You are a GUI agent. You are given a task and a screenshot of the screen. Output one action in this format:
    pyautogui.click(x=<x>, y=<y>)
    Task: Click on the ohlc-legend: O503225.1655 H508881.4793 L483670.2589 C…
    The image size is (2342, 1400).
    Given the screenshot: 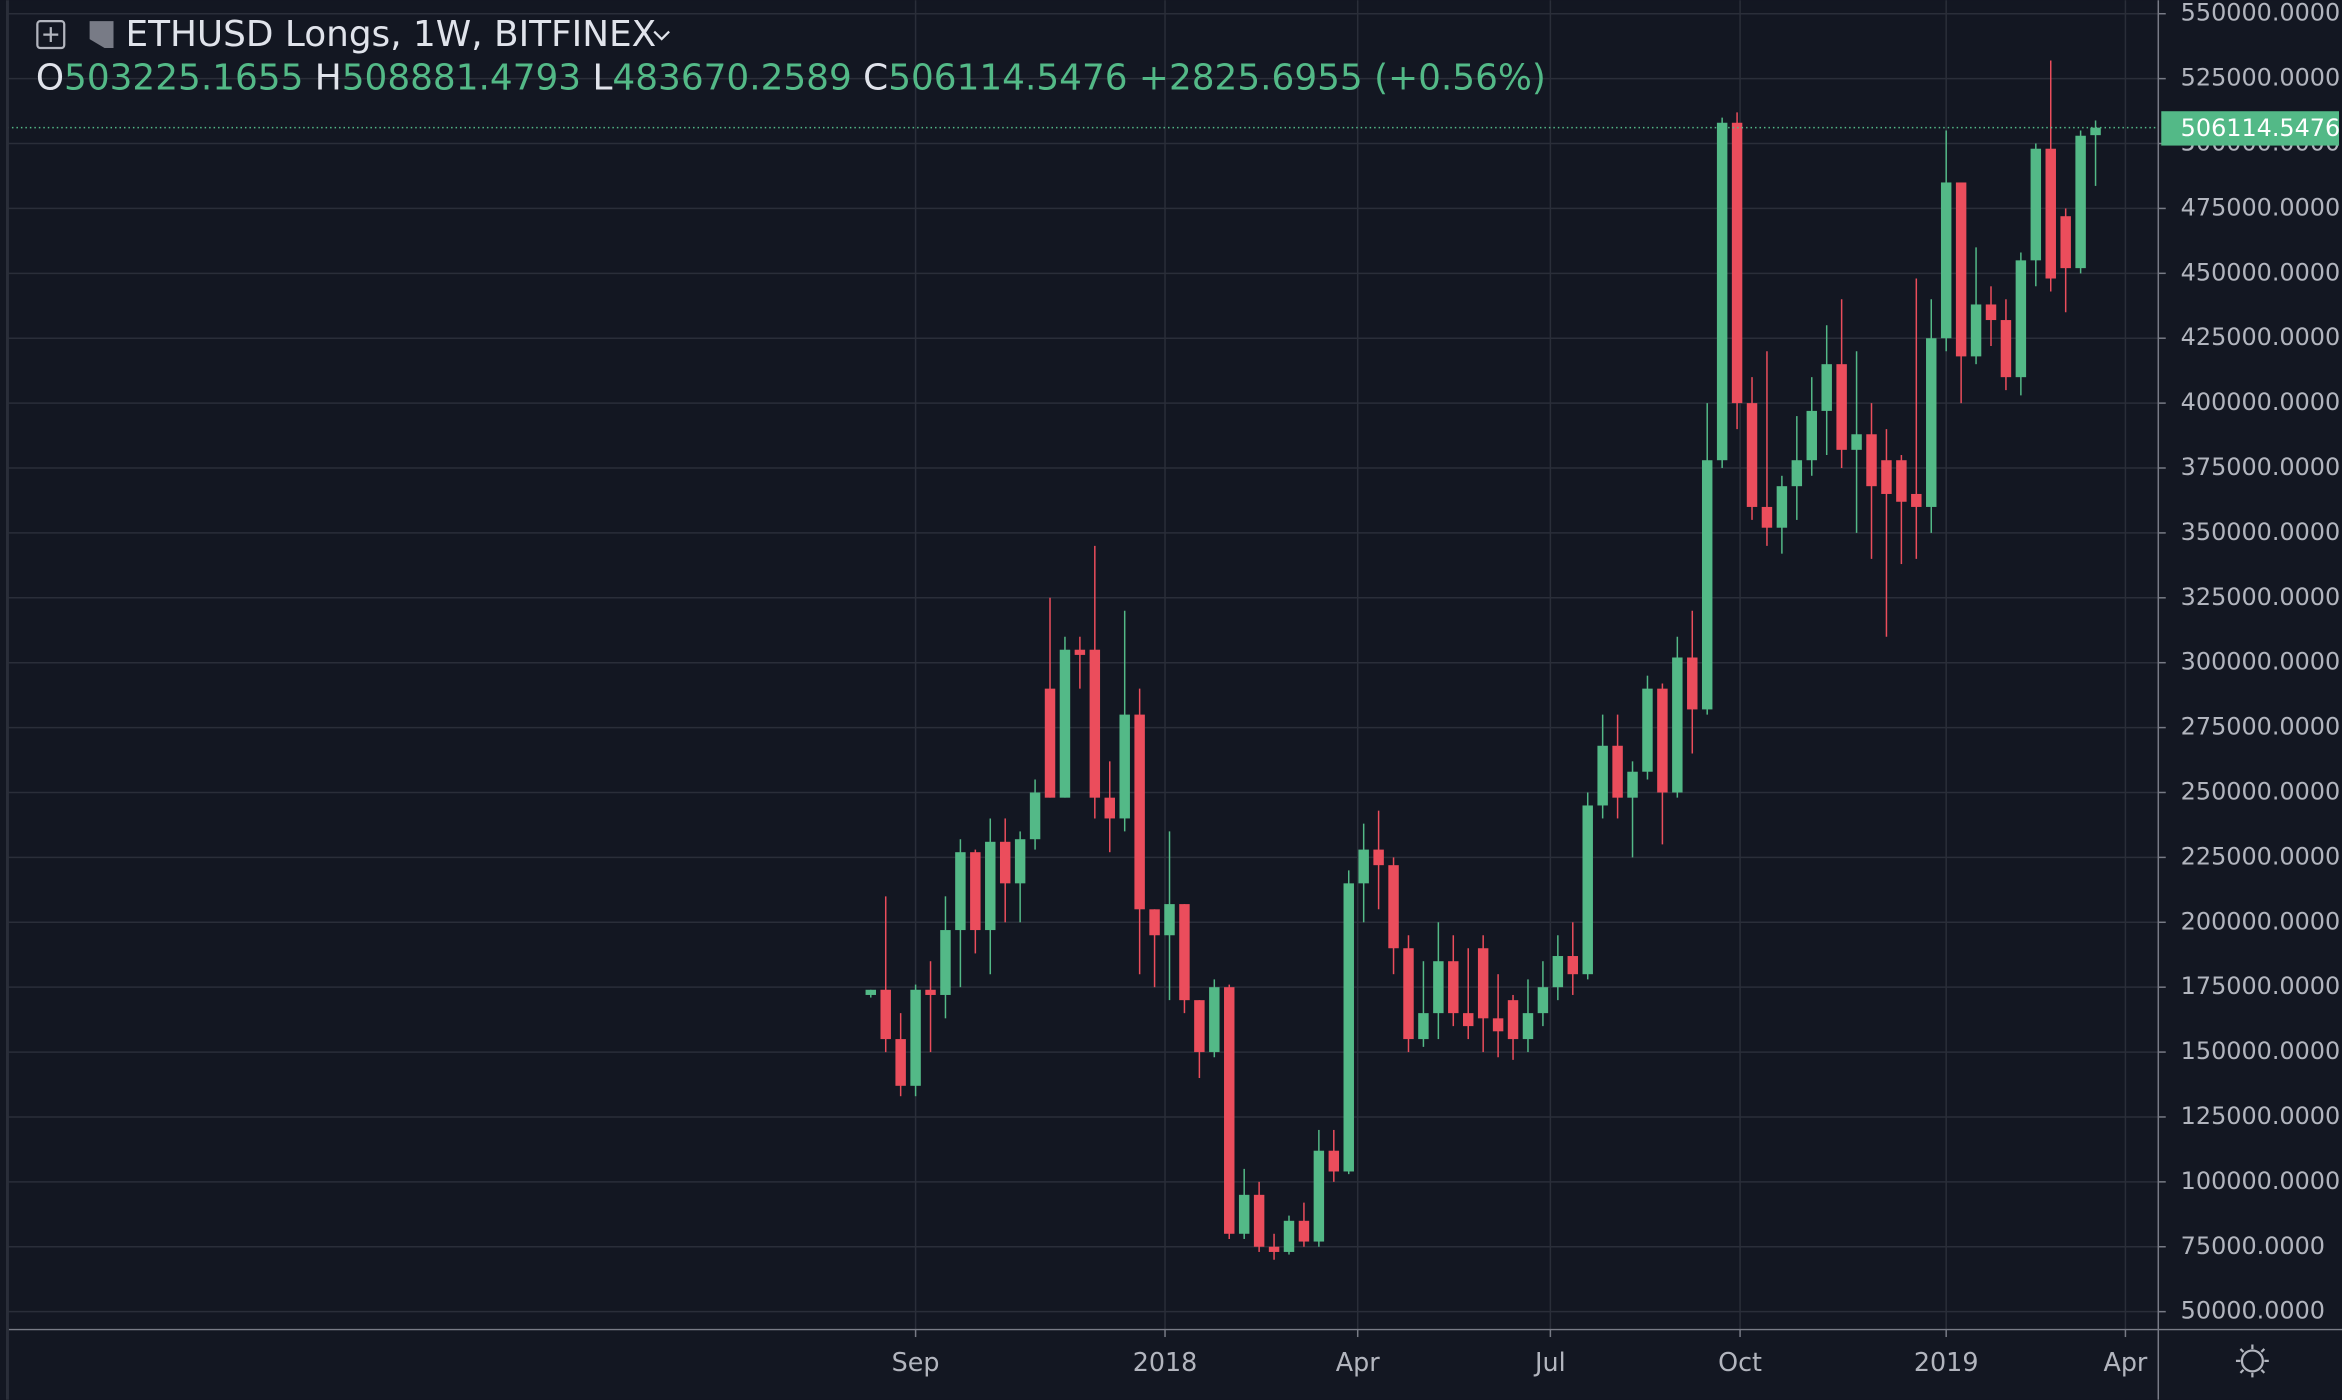 What is the action you would take?
    pyautogui.click(x=791, y=77)
    